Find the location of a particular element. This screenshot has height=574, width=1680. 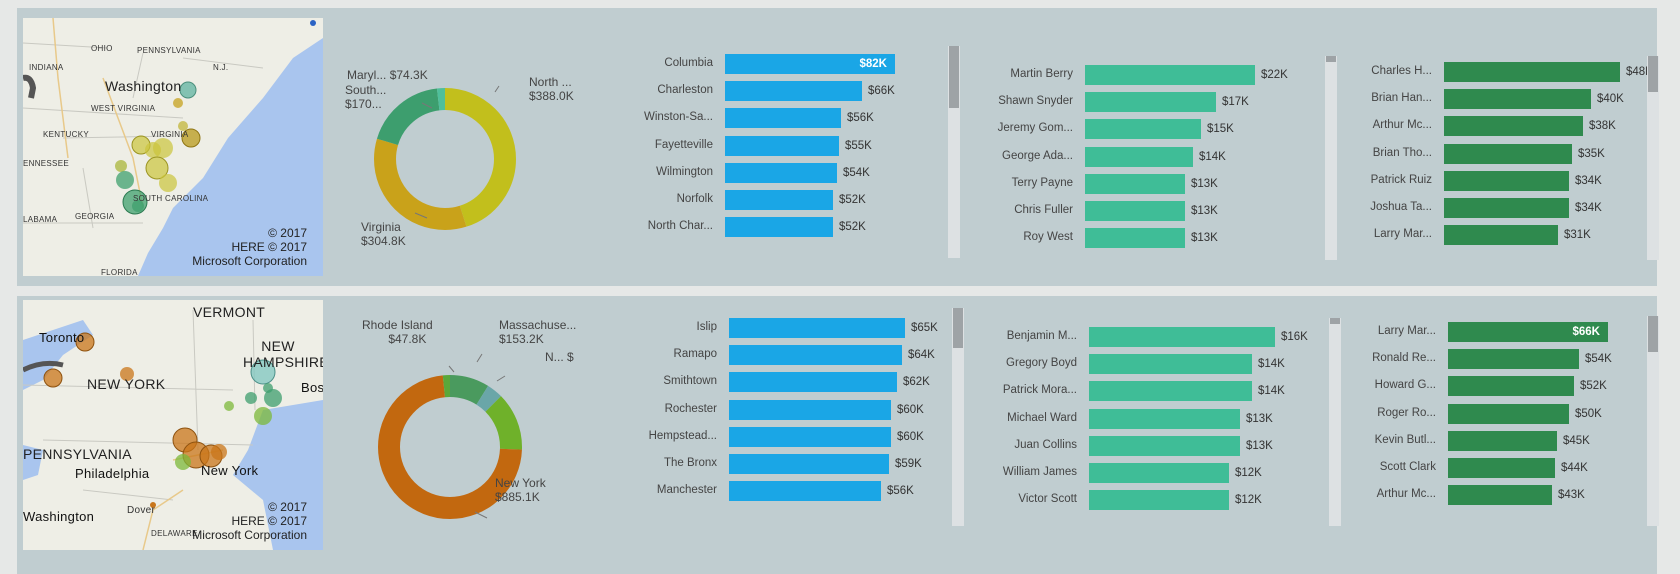

bar-row: Fayetteville $55K is located at coordinates (763, 145).